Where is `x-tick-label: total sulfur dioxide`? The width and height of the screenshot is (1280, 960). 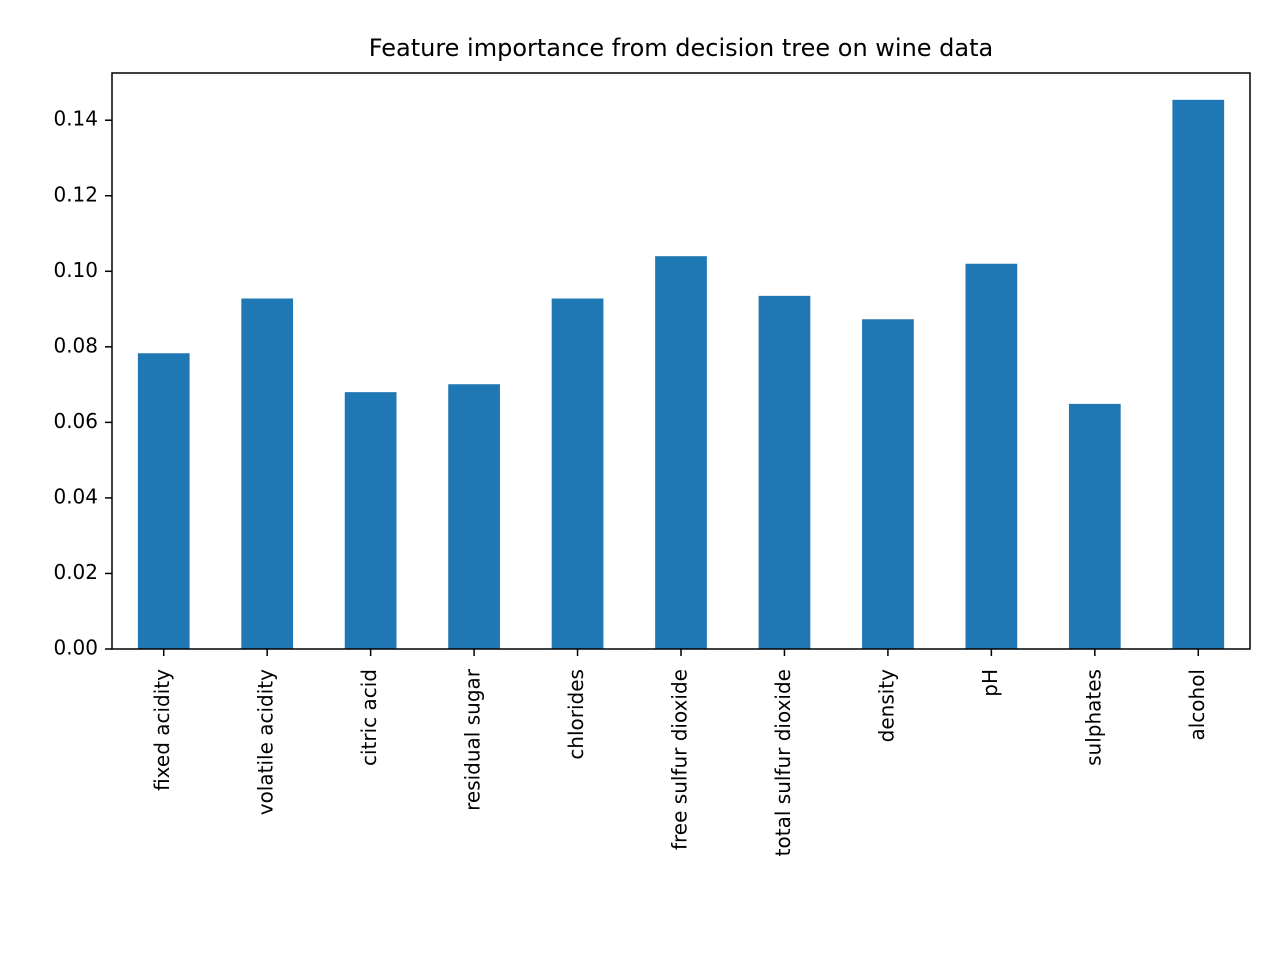
x-tick-label: total sulfur dioxide is located at coordinates (783, 762).